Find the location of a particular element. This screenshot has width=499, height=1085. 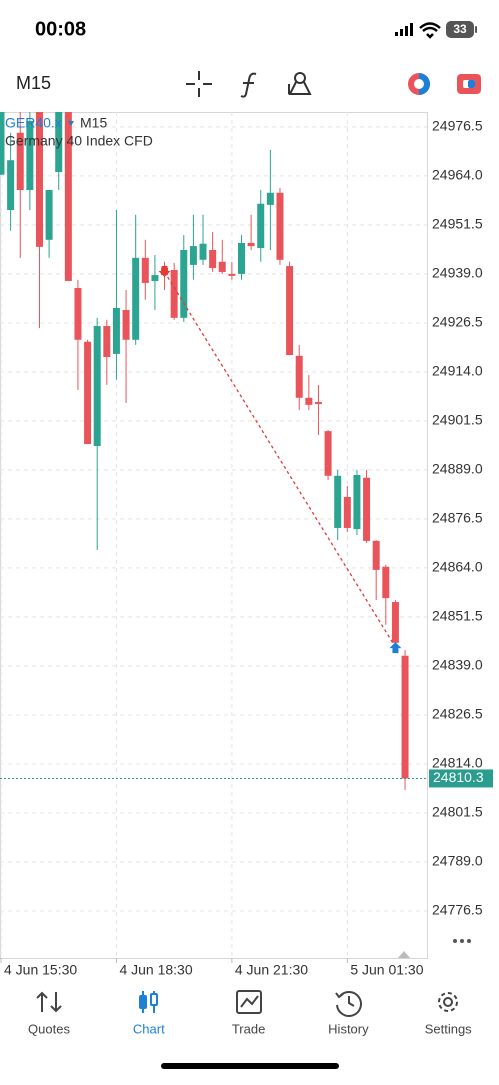

home-indicator is located at coordinates (250, 1066).